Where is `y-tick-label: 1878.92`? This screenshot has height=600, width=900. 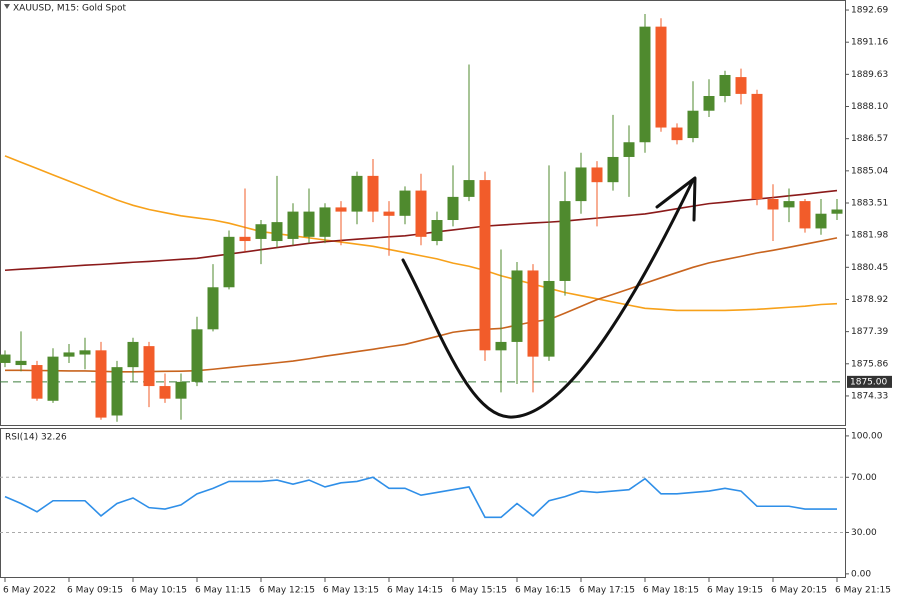 y-tick-label: 1878.92 is located at coordinates (869, 300).